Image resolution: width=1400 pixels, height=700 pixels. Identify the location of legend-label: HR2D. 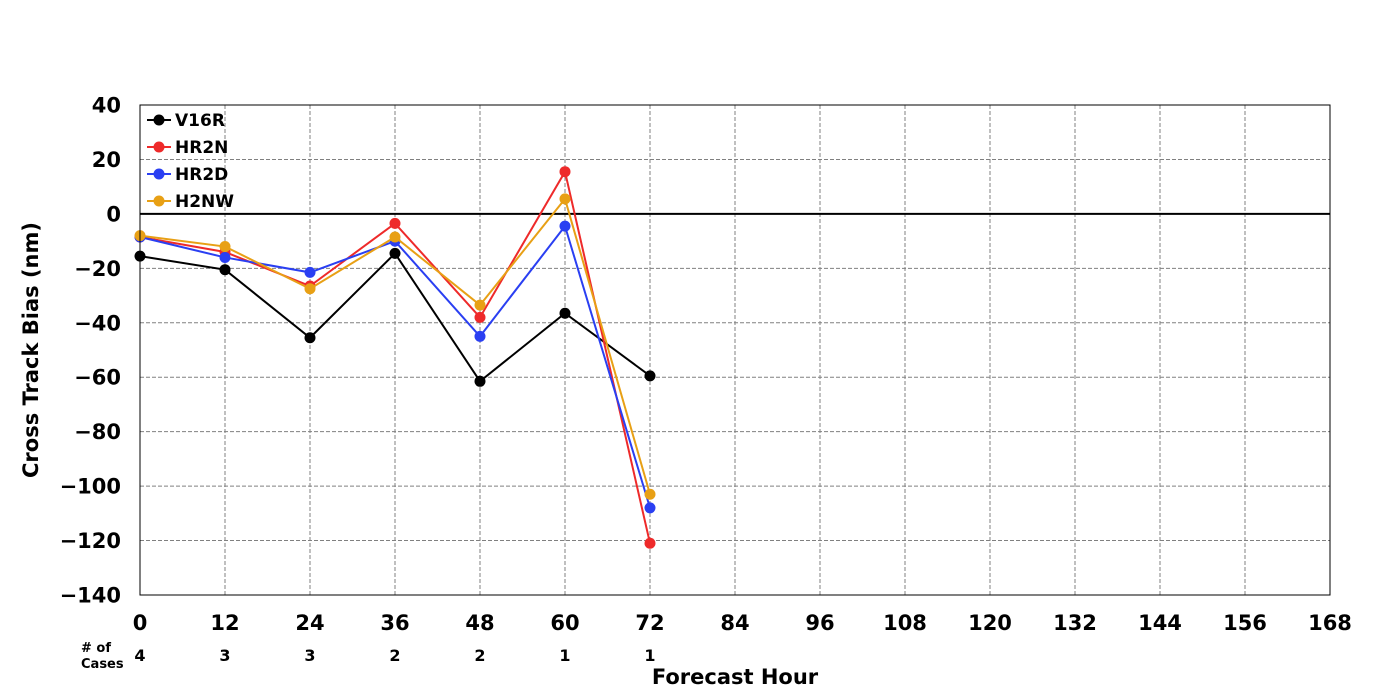
(201, 175).